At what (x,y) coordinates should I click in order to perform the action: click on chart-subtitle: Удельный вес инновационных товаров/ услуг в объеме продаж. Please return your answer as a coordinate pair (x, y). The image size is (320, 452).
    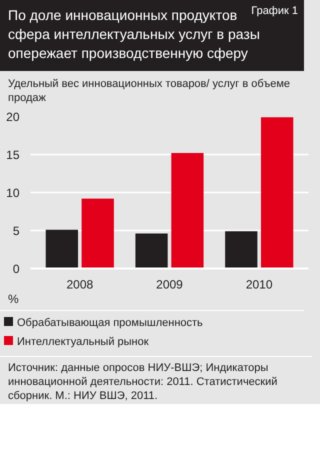
    Looking at the image, I should click on (152, 88).